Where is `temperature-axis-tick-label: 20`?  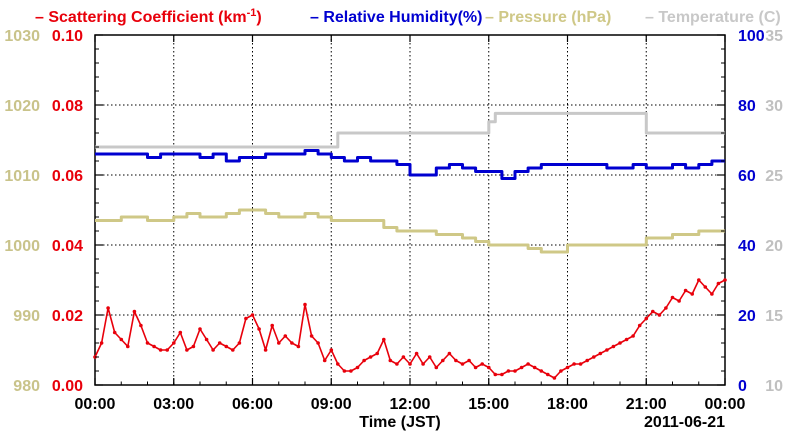 temperature-axis-tick-label: 20 is located at coordinates (774, 246).